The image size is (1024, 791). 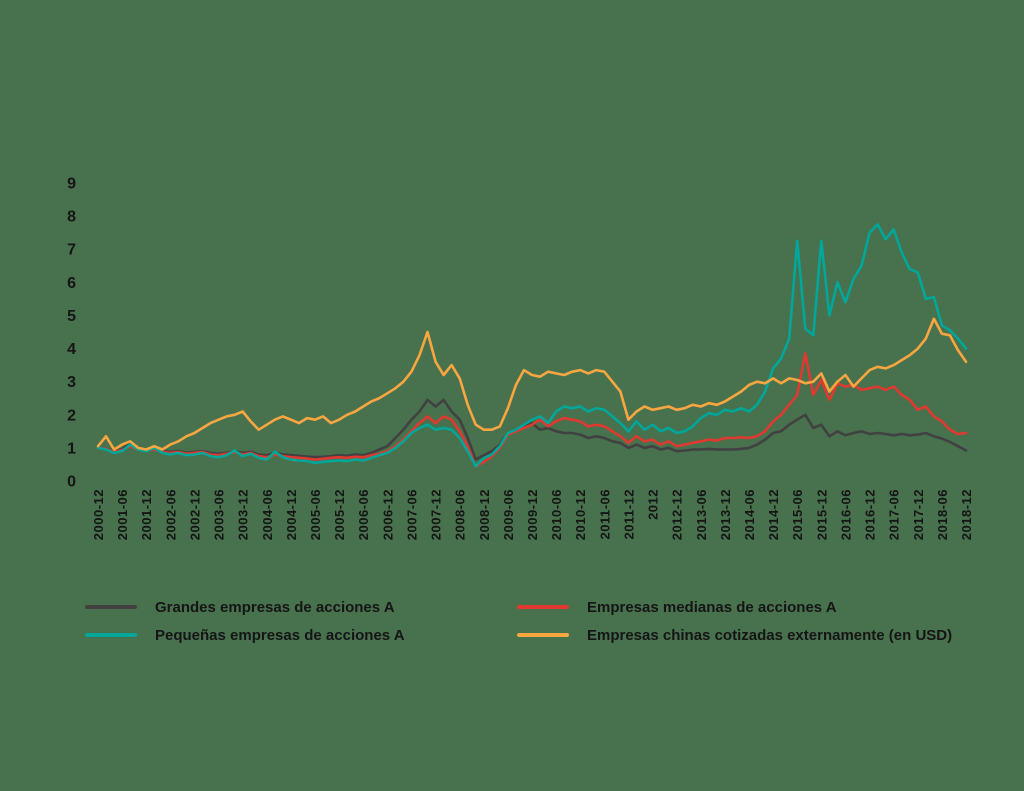 I want to click on legend-item-medianas: Empresas medianas de acciones A, so click(x=677, y=607).